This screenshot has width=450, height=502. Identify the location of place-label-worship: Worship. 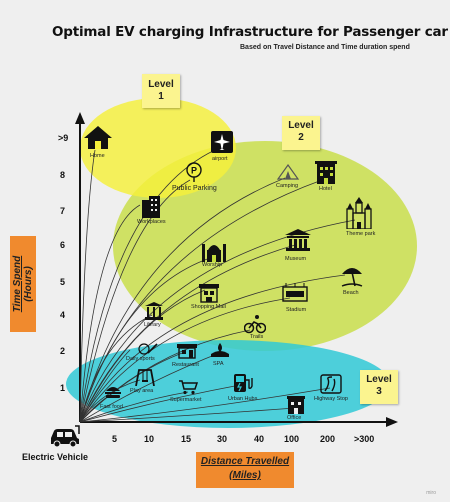
(212, 265).